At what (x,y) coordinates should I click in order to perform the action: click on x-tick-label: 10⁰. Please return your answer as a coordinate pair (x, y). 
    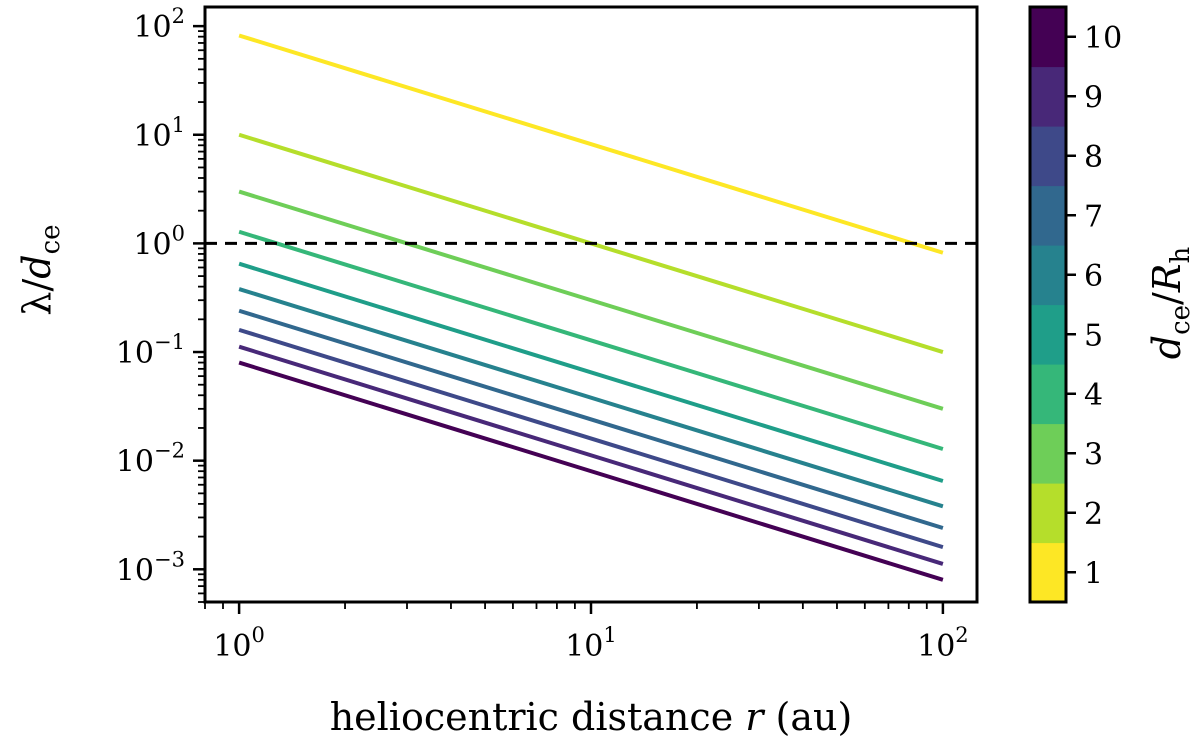
    Looking at the image, I should click on (239, 643).